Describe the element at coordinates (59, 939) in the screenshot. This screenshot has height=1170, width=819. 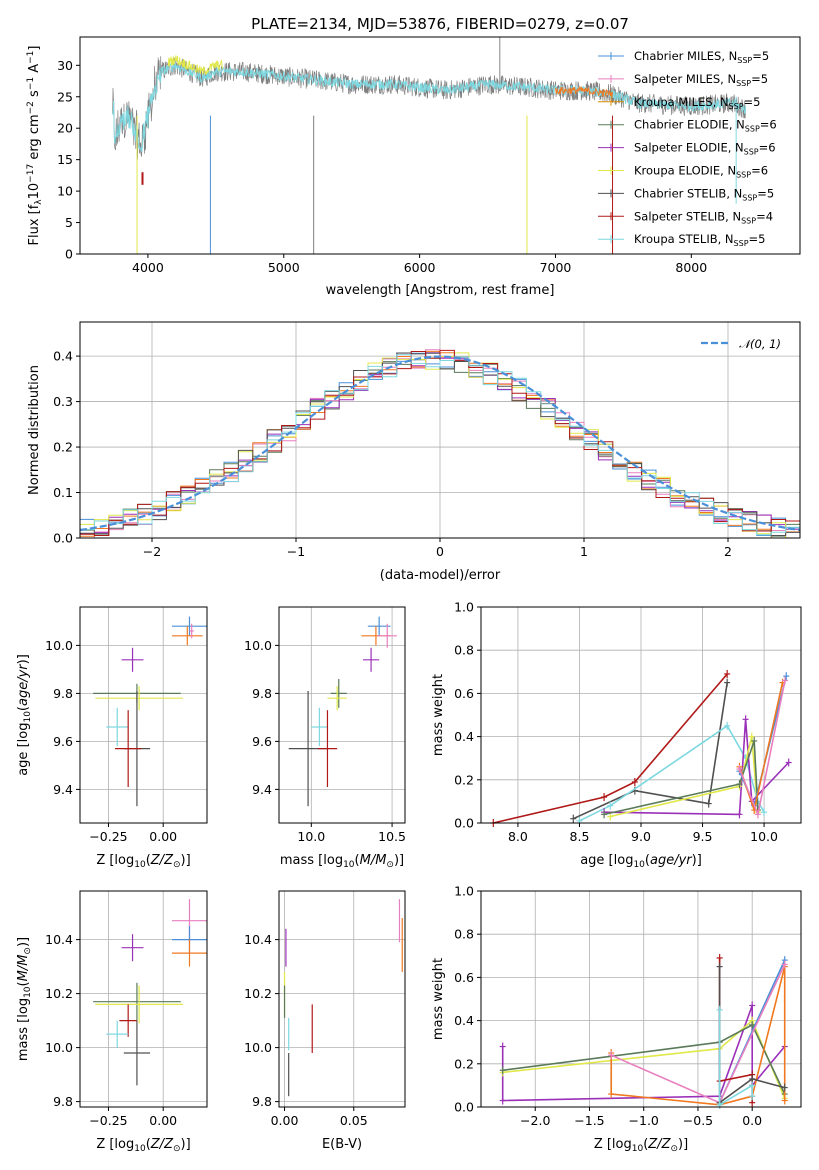
I see `y-tick-label: 10.4` at that location.